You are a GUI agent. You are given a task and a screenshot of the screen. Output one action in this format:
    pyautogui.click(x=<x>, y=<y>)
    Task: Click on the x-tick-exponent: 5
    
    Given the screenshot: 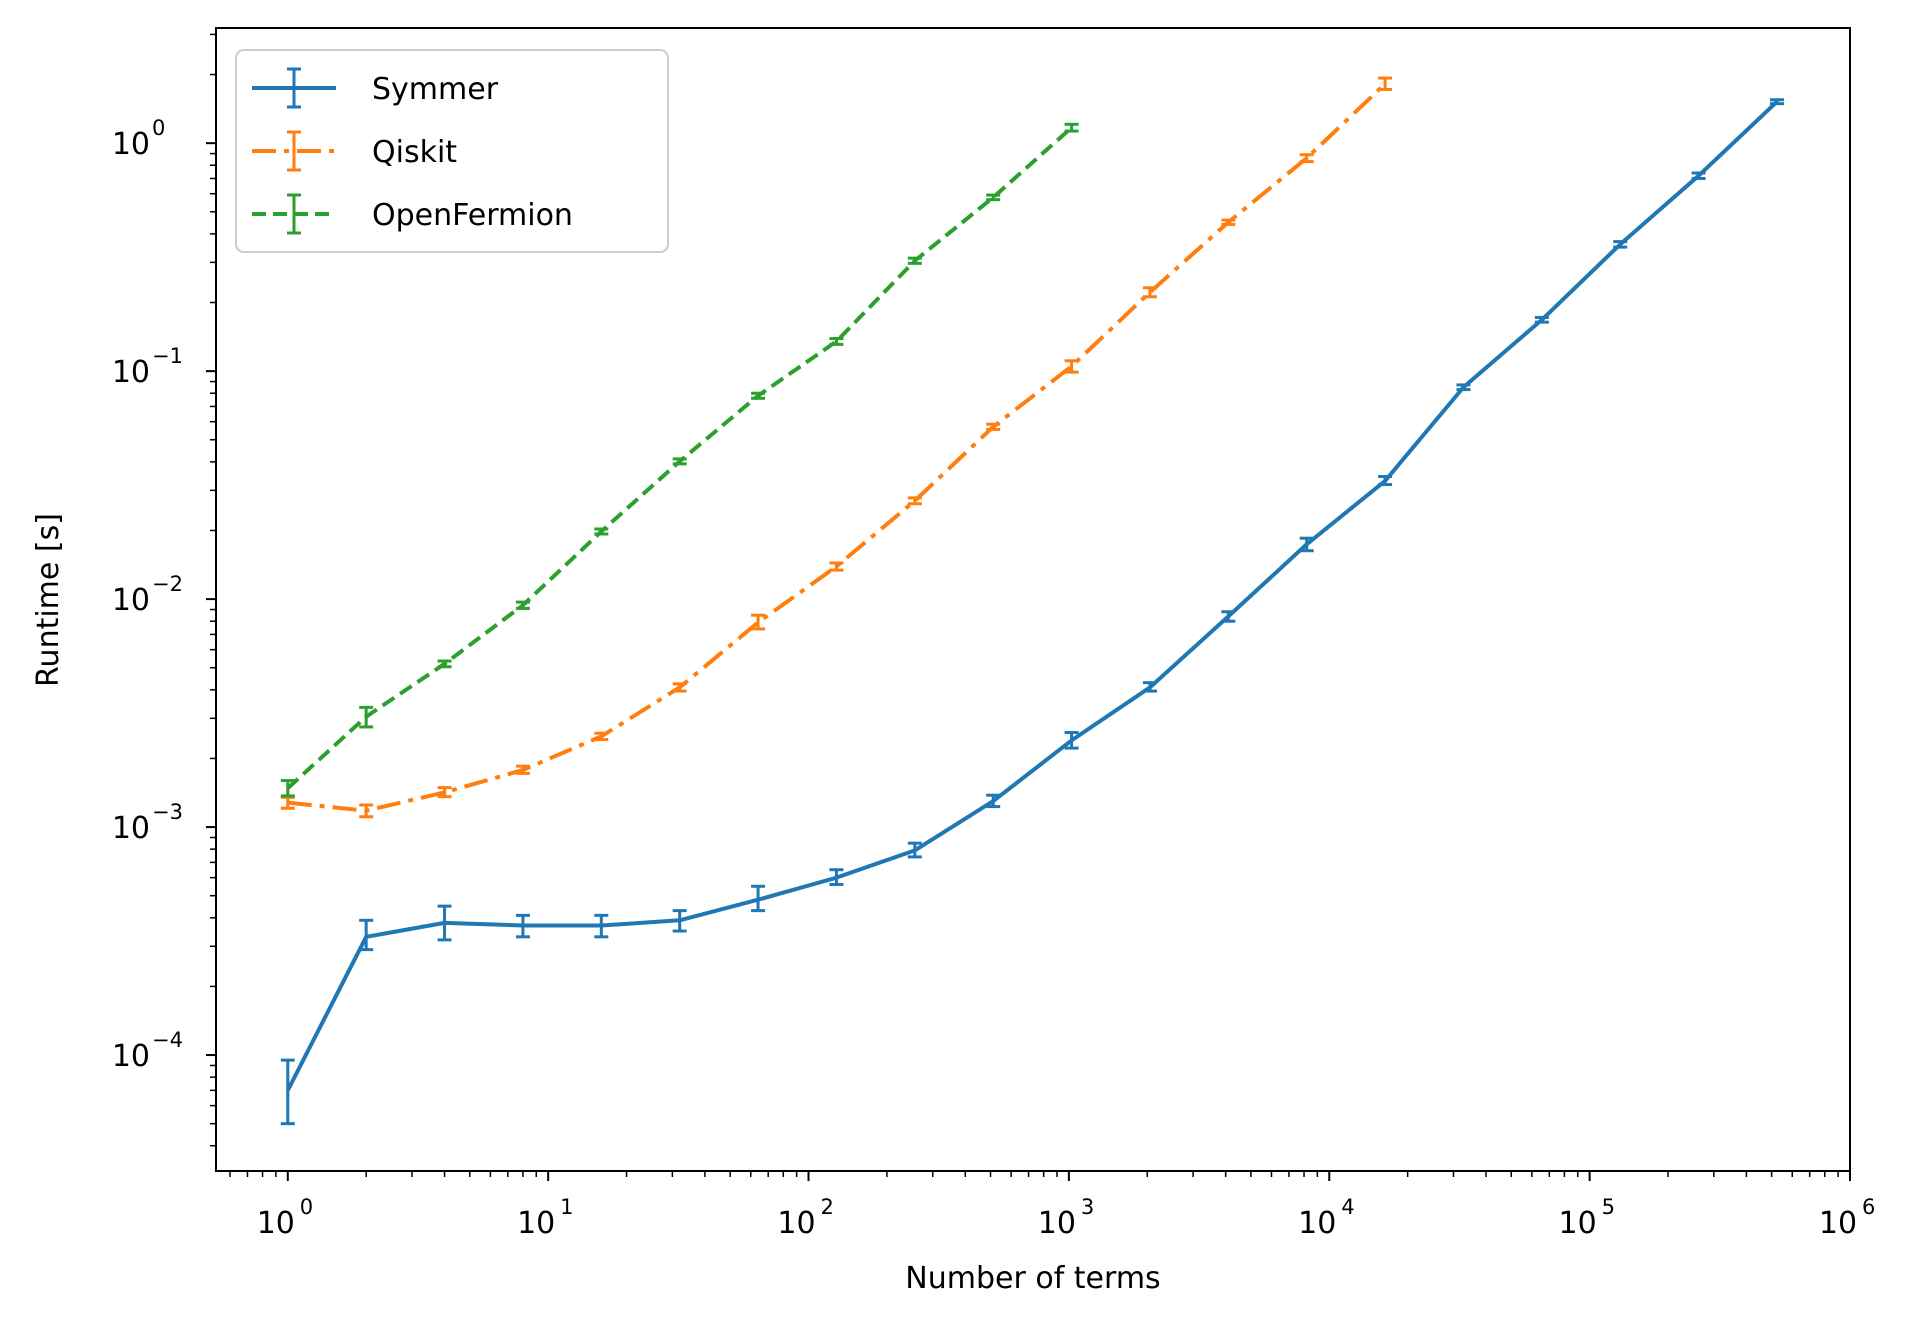 What is the action you would take?
    pyautogui.click(x=1608, y=1207)
    